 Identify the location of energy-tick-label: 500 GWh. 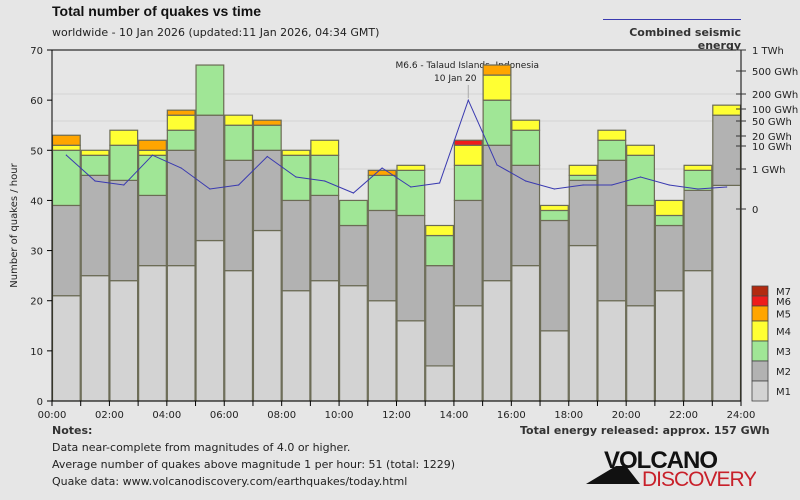
(775, 72).